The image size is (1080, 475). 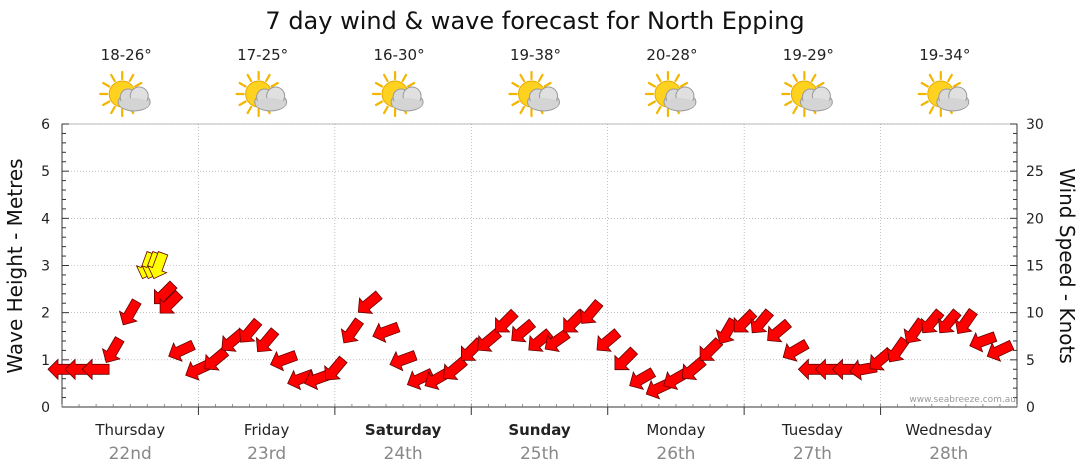 What do you see at coordinates (1035, 219) in the screenshot?
I see `y-tick-label-right: 20` at bounding box center [1035, 219].